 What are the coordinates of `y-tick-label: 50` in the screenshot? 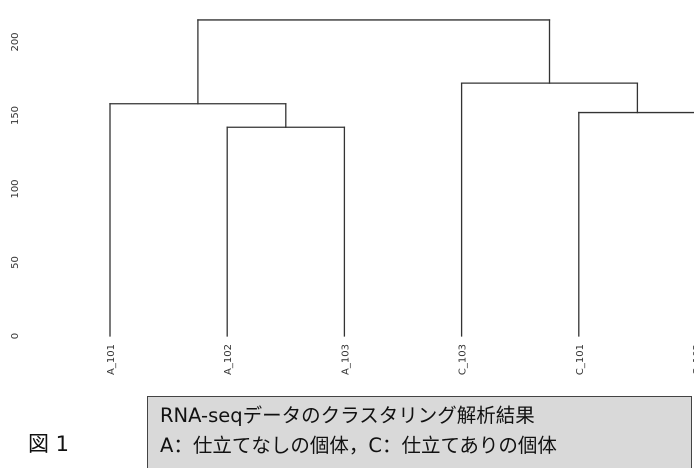 It's located at (15, 262).